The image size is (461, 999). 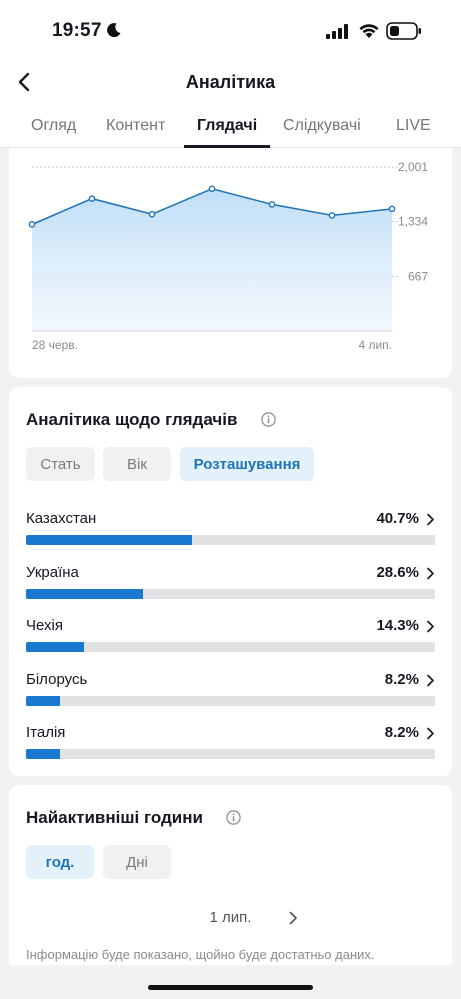 What do you see at coordinates (60, 862) in the screenshot?
I see `chip-hours: год.` at bounding box center [60, 862].